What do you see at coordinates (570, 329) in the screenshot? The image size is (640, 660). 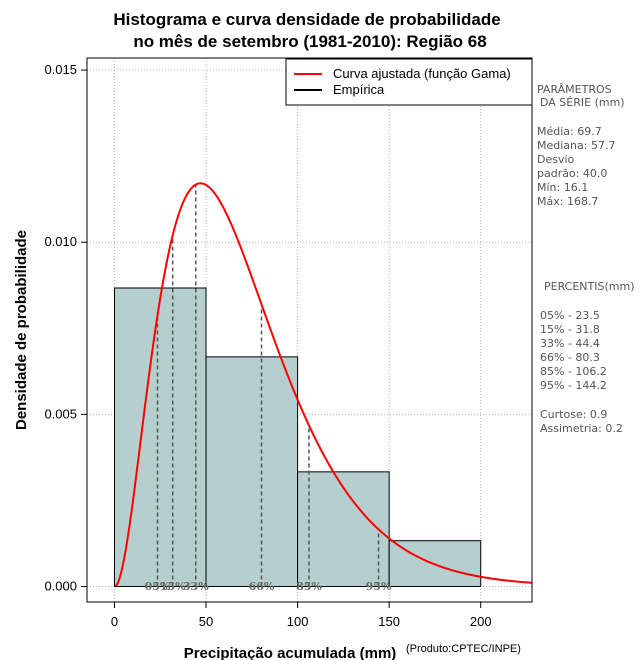 I see `percentil-15: 15% - 31.8` at bounding box center [570, 329].